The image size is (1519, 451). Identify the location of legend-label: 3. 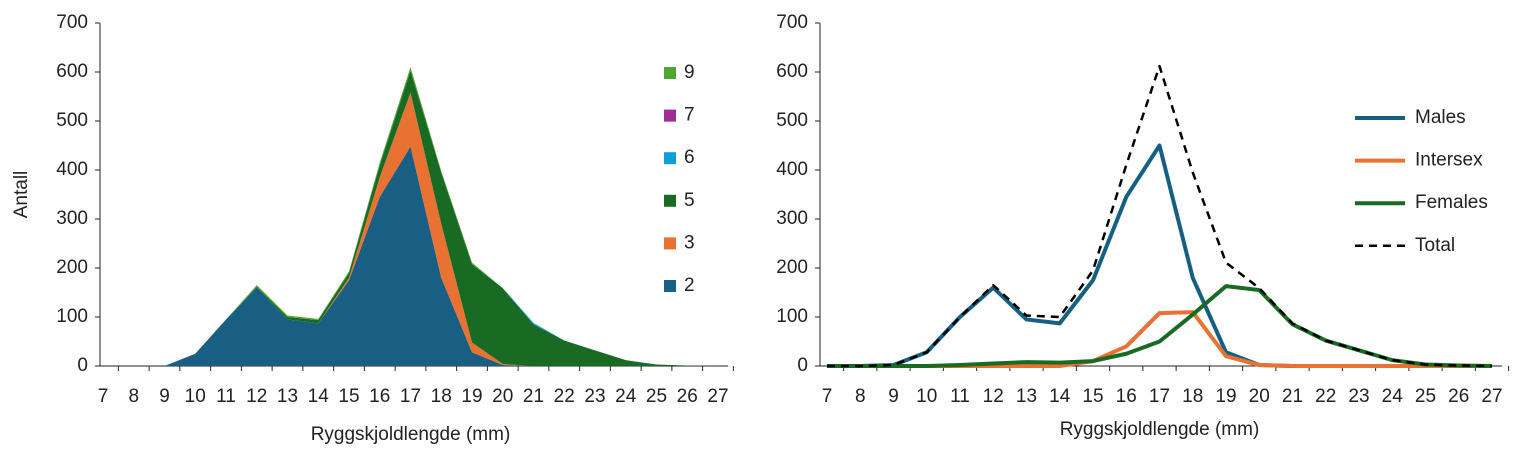
(689, 242).